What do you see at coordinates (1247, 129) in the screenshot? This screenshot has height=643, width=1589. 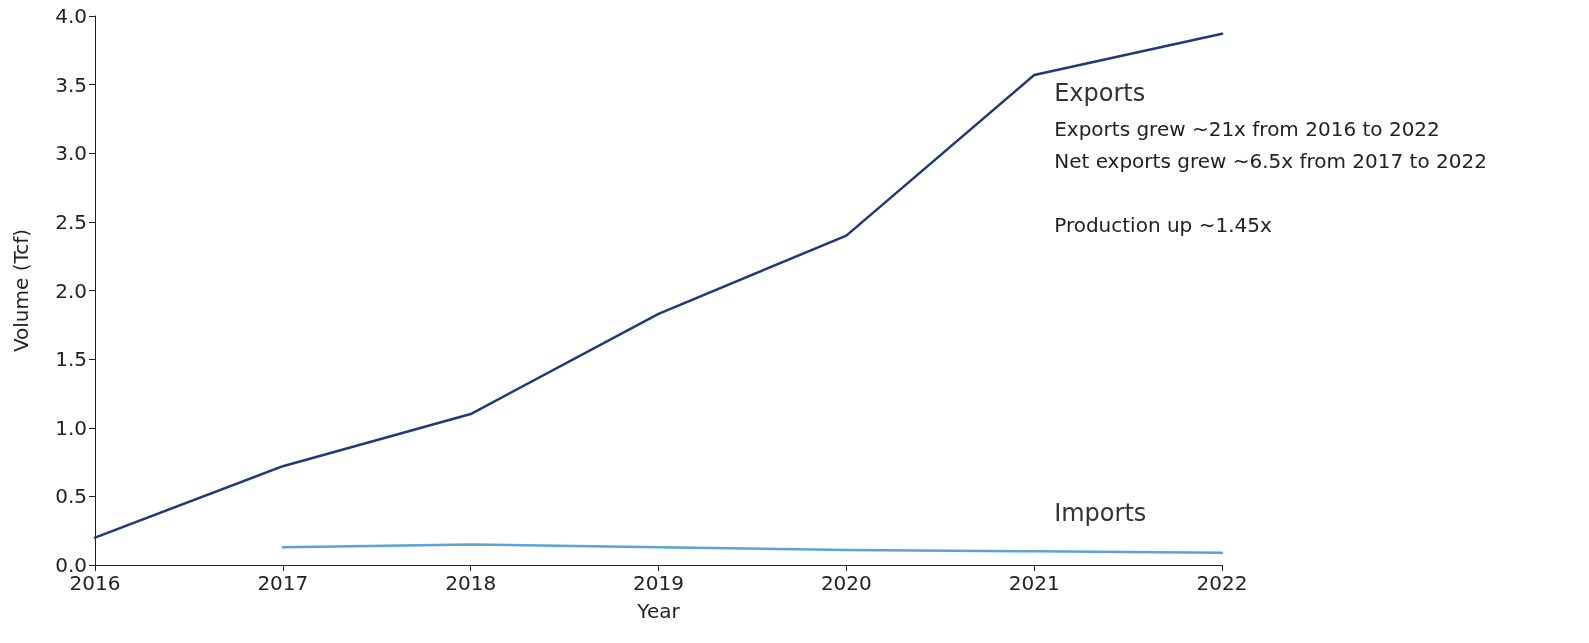 I see `annotation: Exports grew ~21x from 2016 to 2022` at bounding box center [1247, 129].